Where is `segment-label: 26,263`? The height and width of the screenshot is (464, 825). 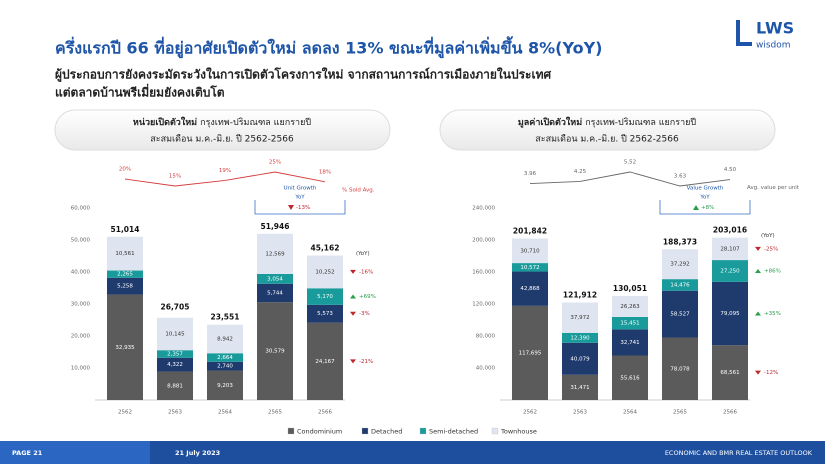 segment-label: 26,263 is located at coordinates (630, 307).